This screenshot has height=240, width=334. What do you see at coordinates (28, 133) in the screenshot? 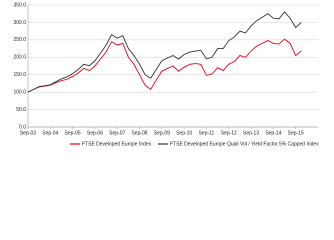
I see `x-tick-label: Sep-03` at bounding box center [28, 133].